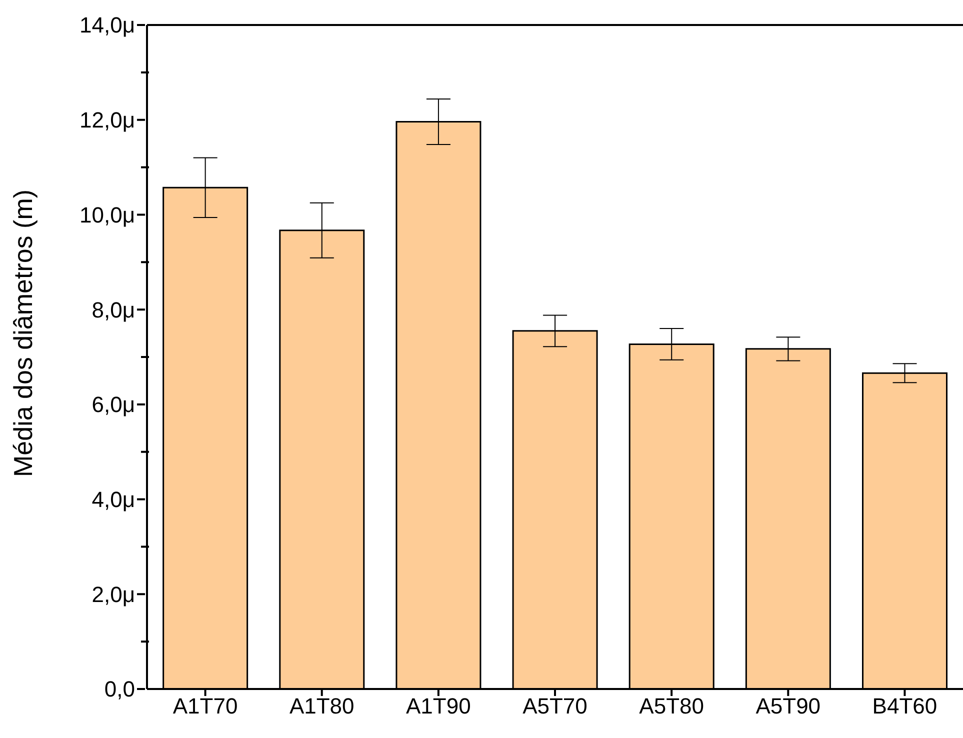 The width and height of the screenshot is (963, 738). What do you see at coordinates (113, 405) in the screenshot?
I see `y-tick-label: 6,0μ` at bounding box center [113, 405].